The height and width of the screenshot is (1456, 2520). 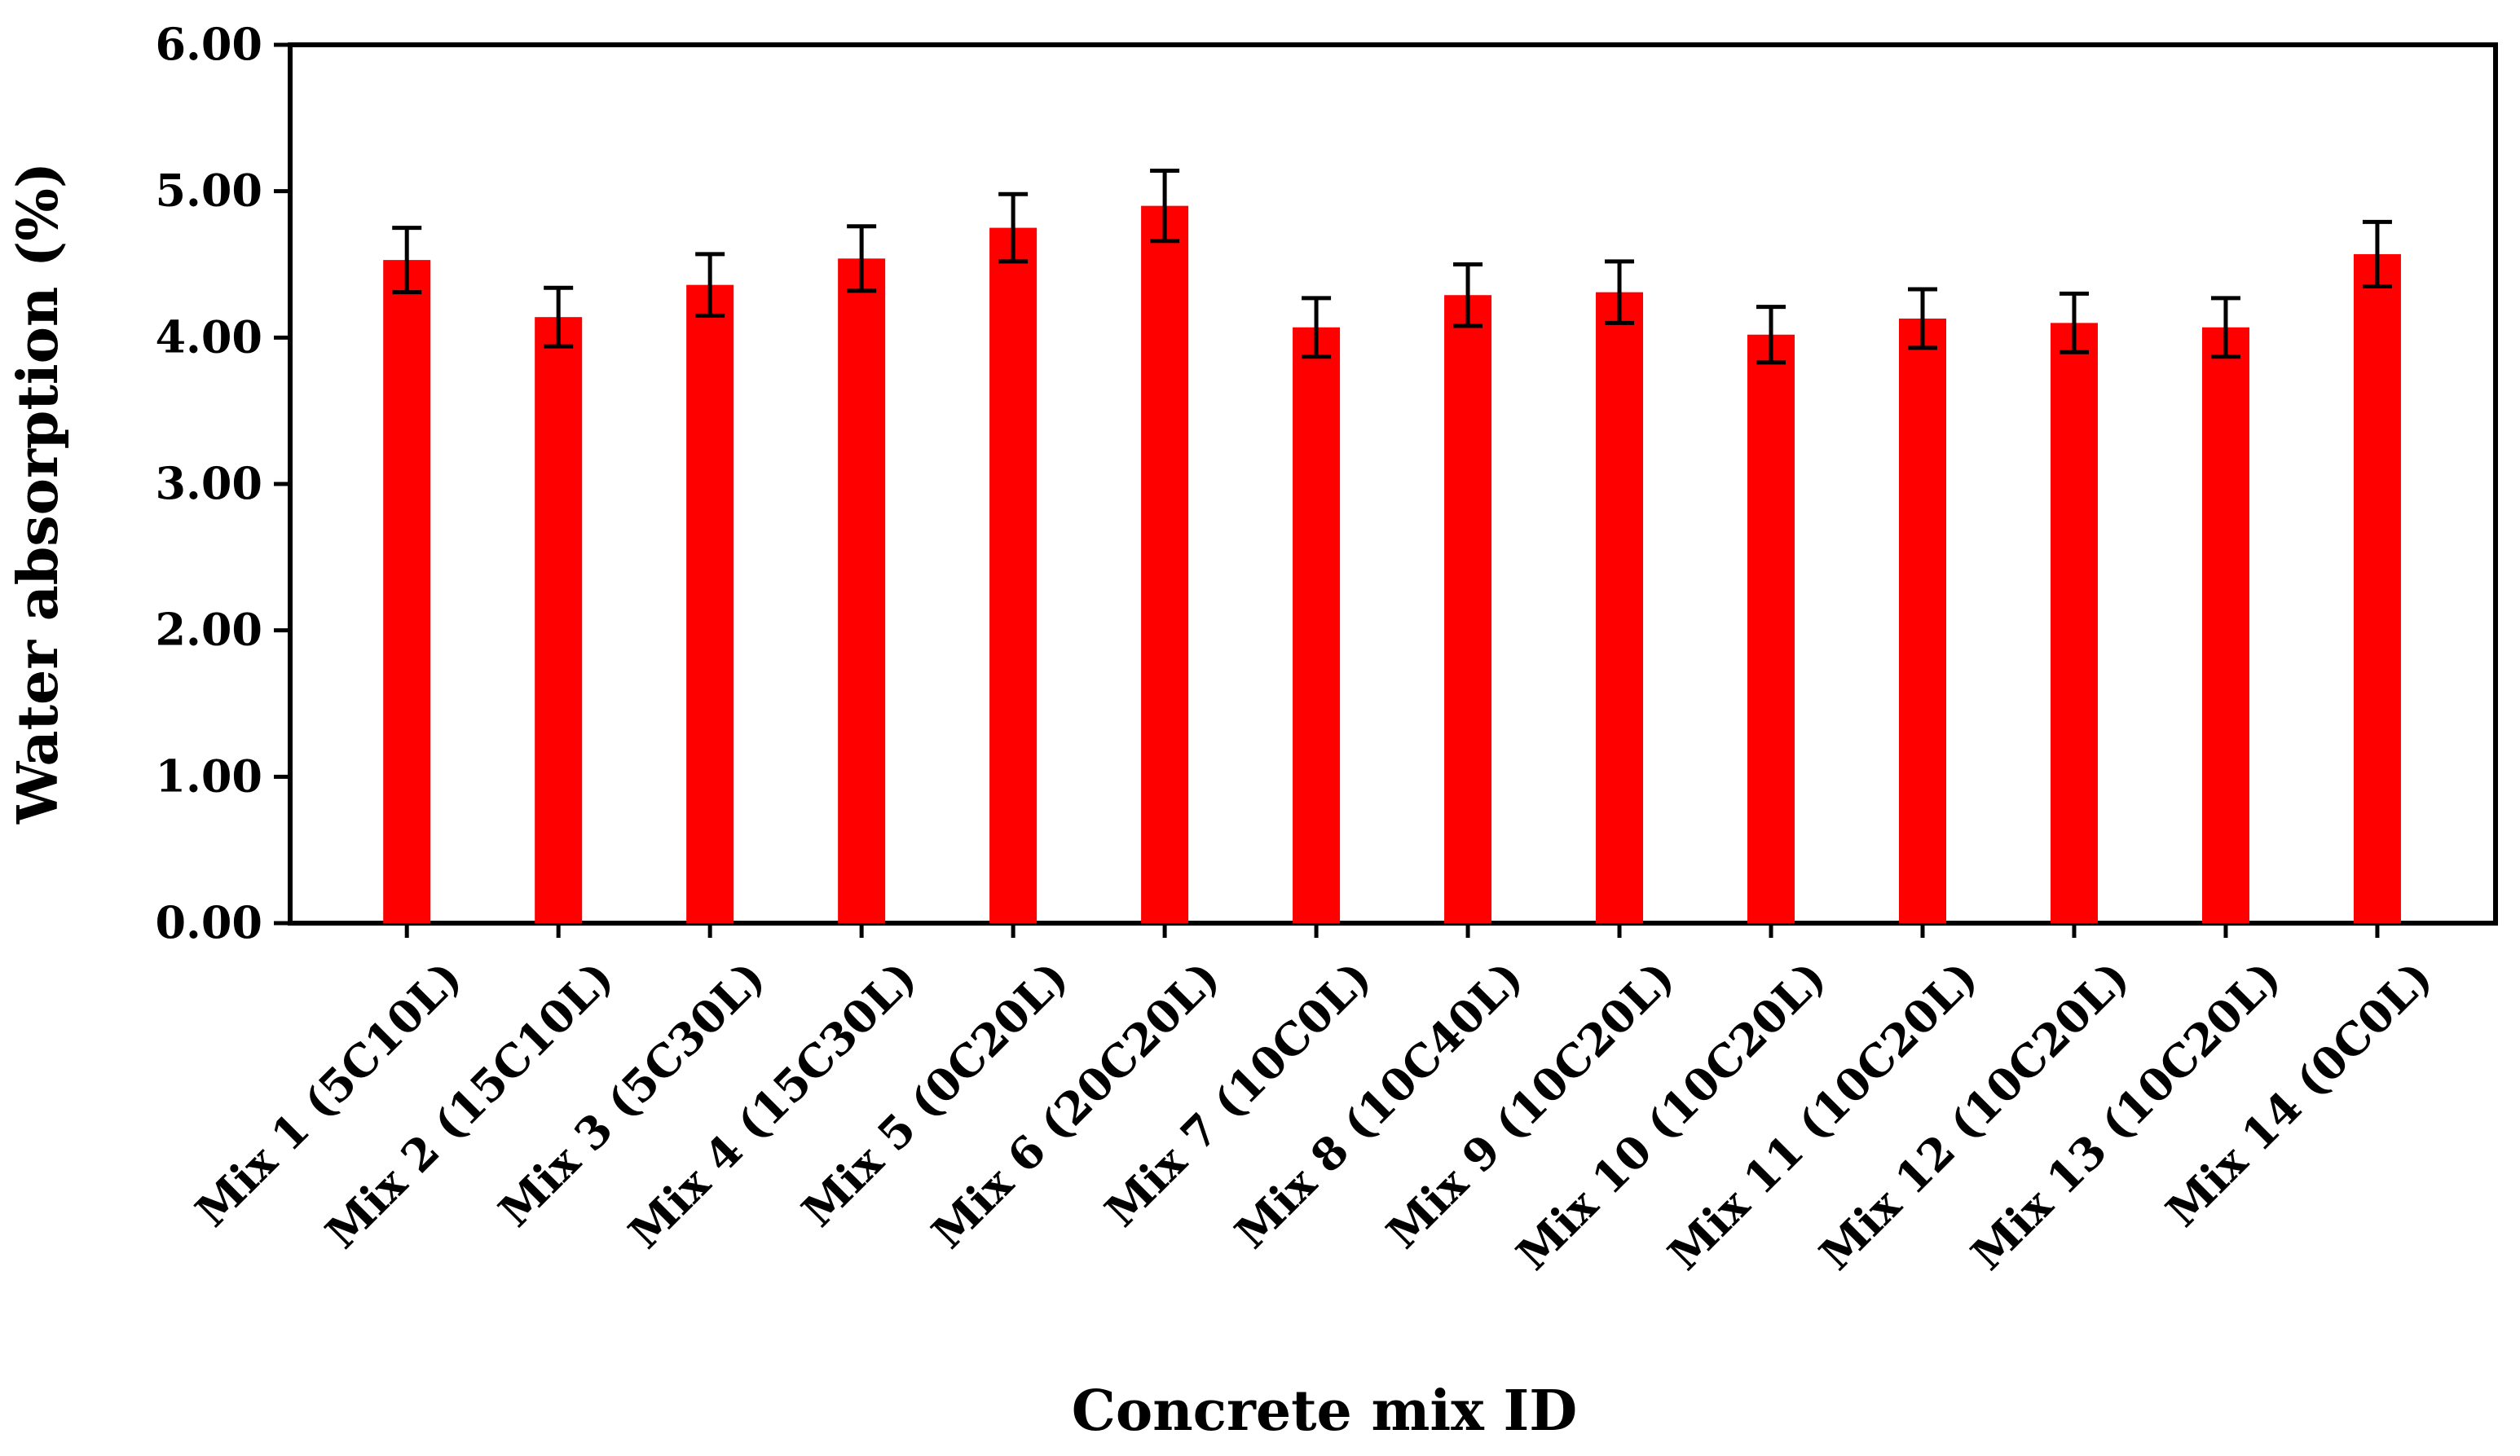 I want to click on x-tick-label: Mix 9 (10C20L), so click(x=1531, y=1105).